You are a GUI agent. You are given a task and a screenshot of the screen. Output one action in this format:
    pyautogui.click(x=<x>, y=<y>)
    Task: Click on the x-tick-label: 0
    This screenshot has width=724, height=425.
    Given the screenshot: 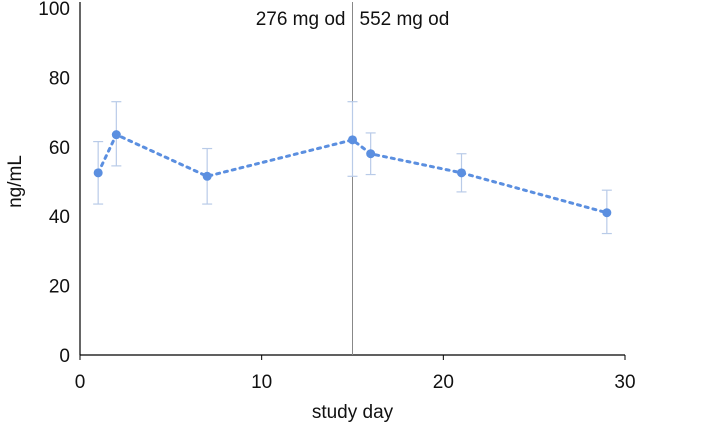 What is the action you would take?
    pyautogui.click(x=80, y=382)
    